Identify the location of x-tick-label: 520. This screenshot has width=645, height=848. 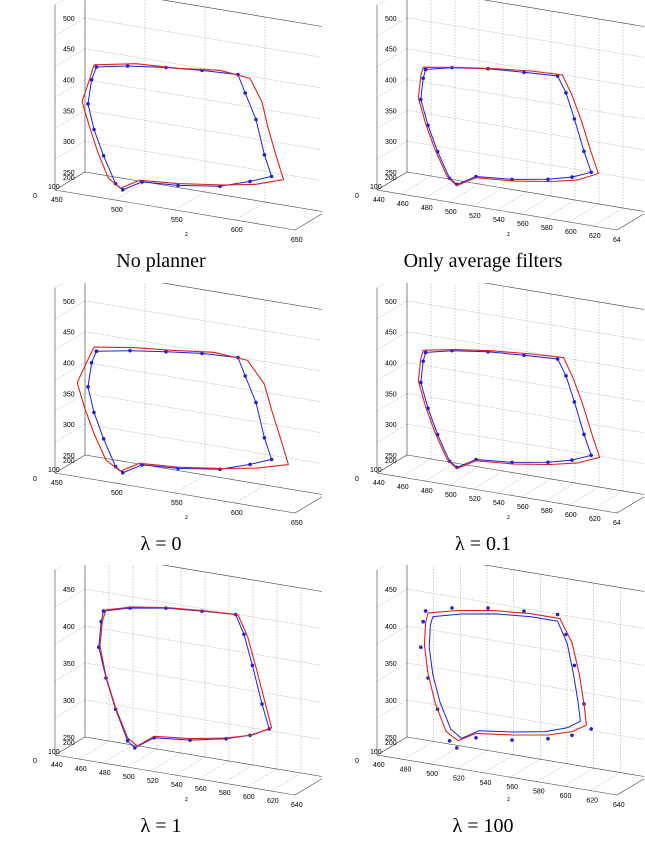
(475, 499).